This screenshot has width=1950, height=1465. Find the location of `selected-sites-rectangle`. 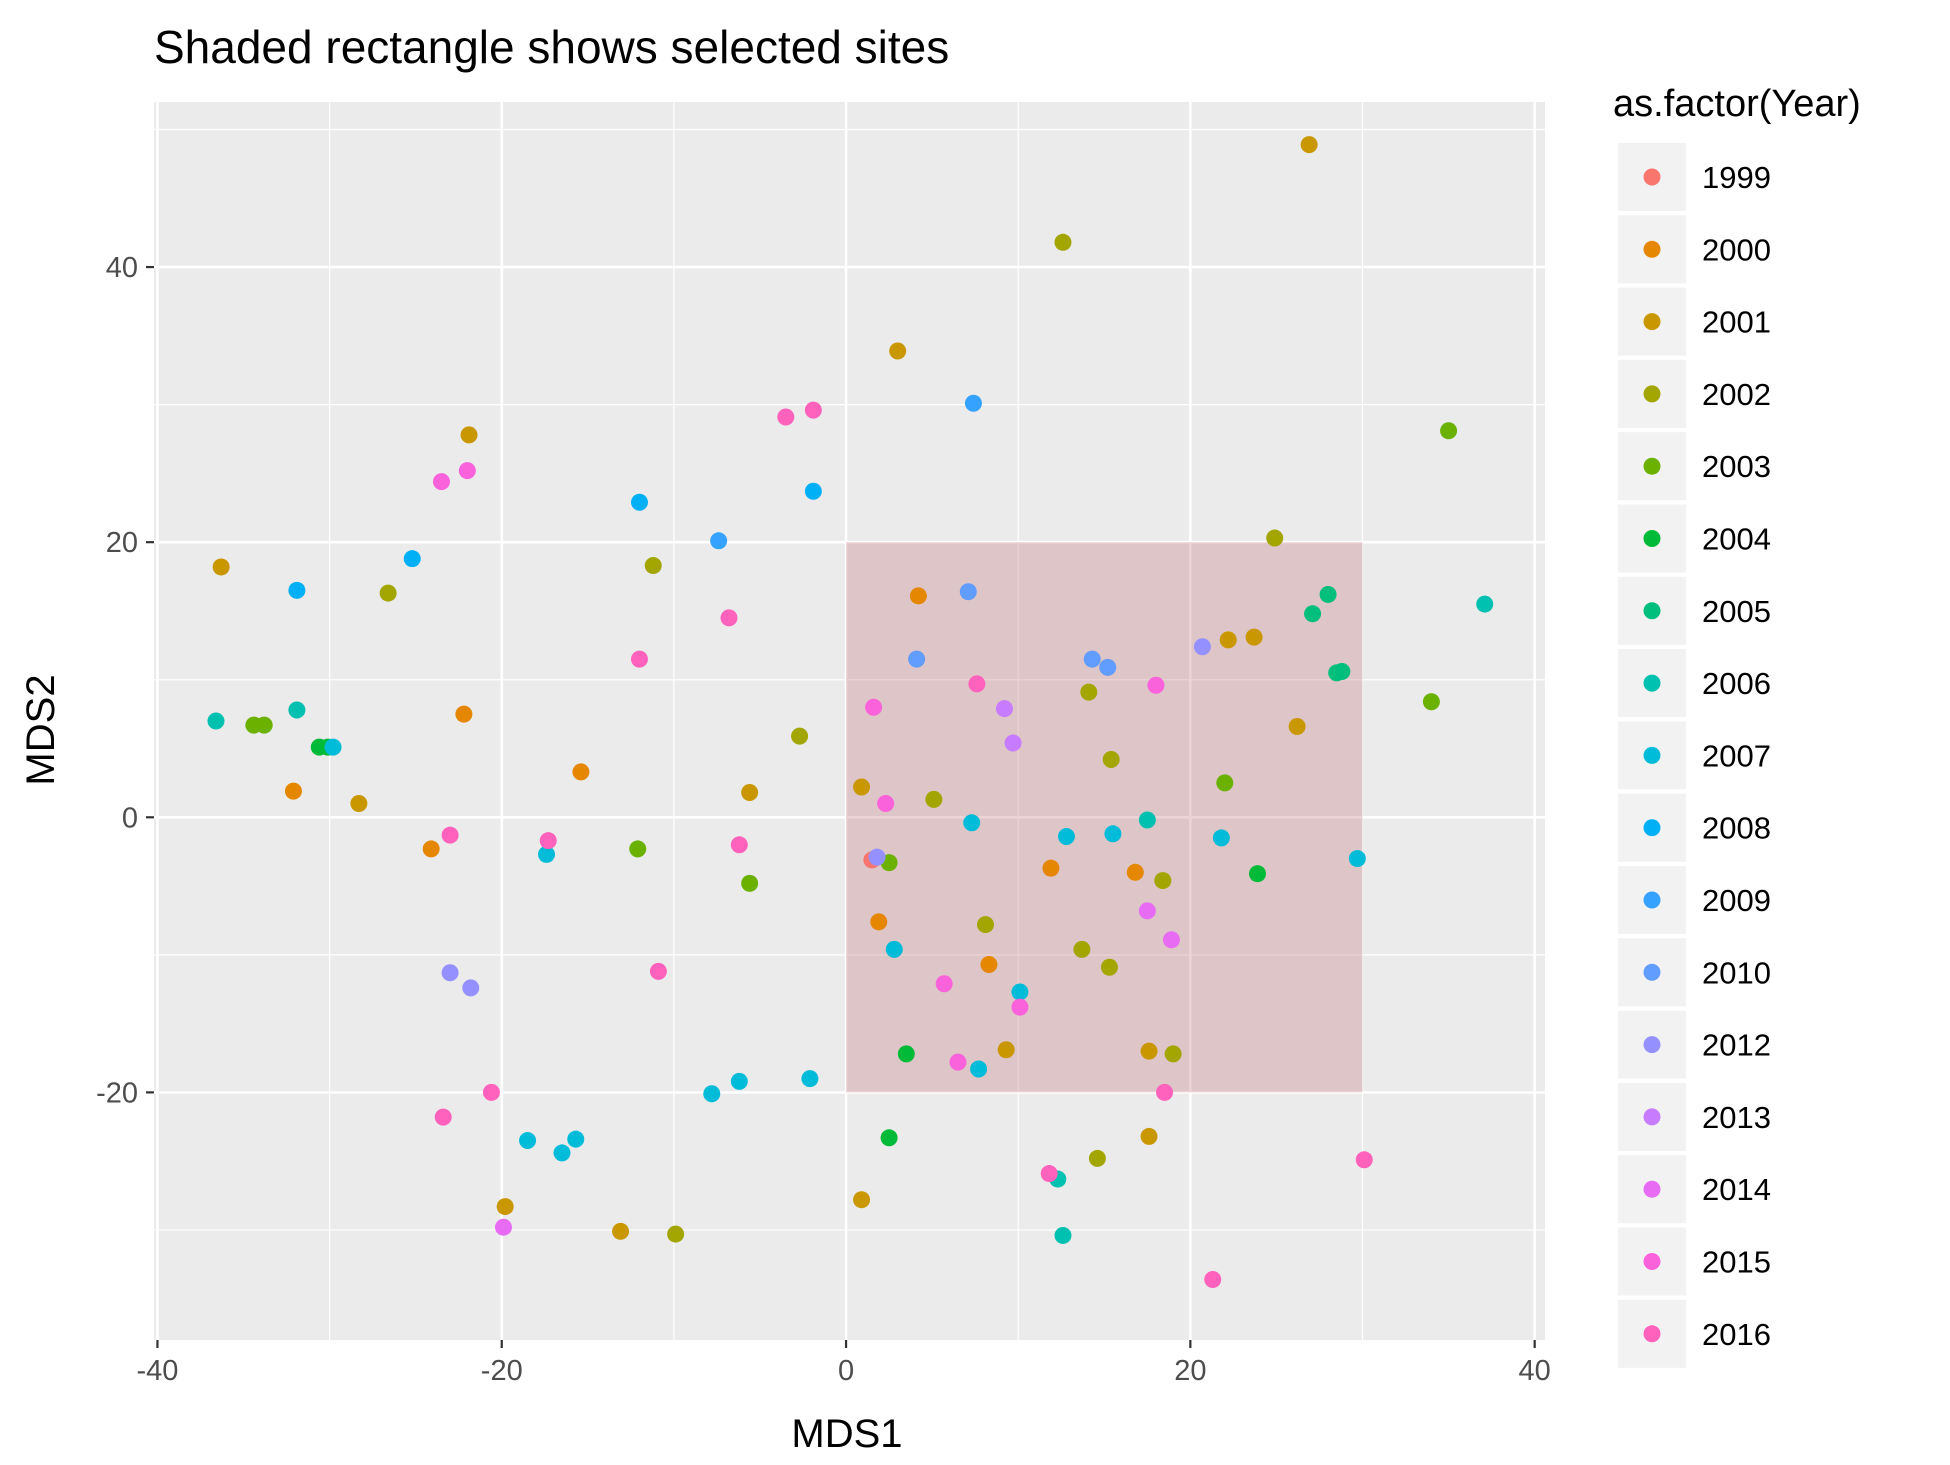

selected-sites-rectangle is located at coordinates (1104, 817).